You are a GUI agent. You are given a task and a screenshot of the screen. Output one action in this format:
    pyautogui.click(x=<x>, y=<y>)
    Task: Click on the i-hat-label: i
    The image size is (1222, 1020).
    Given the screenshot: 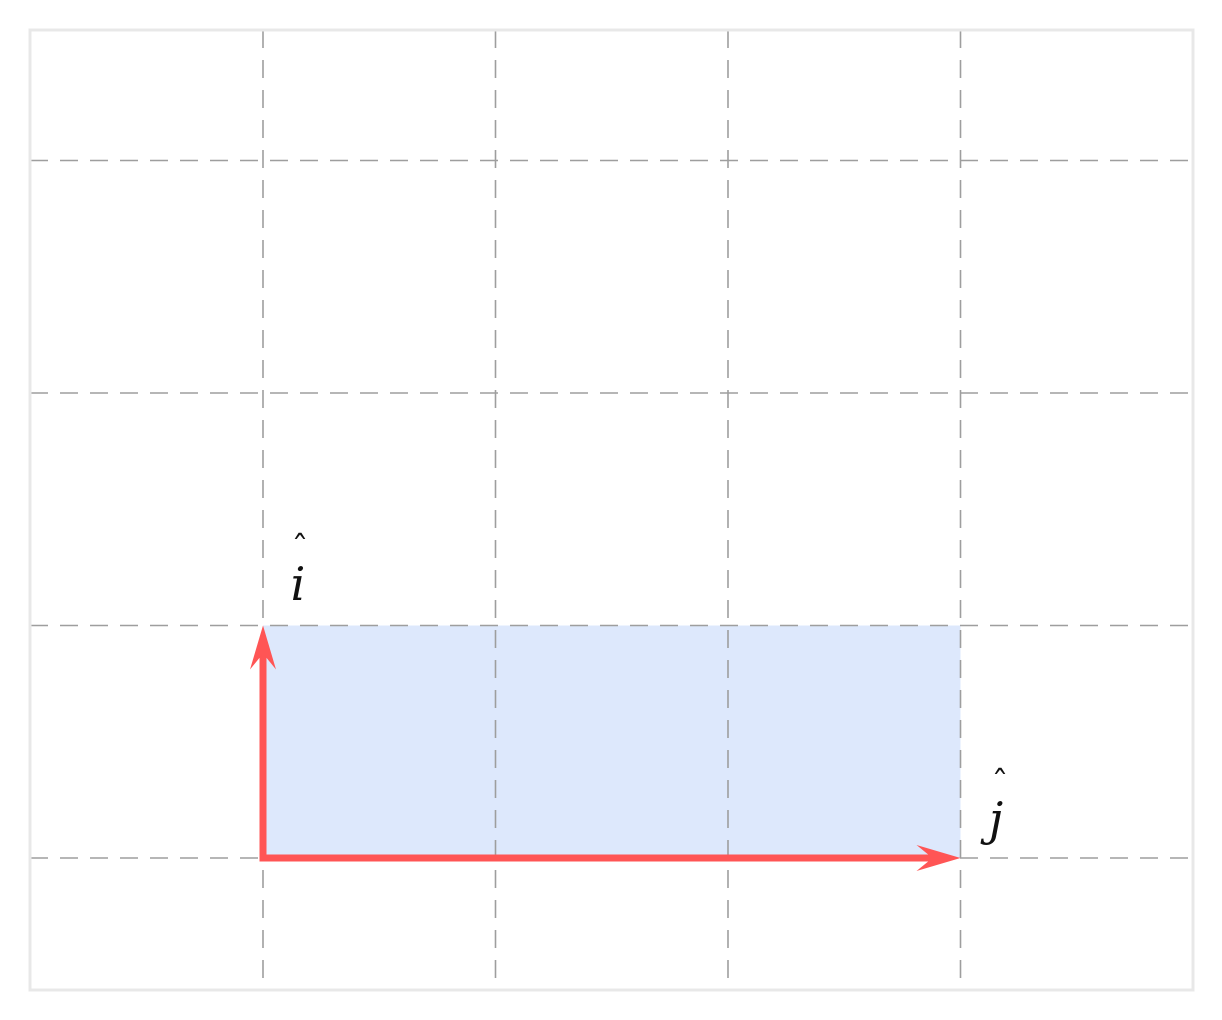 What is the action you would take?
    pyautogui.click(x=298, y=584)
    